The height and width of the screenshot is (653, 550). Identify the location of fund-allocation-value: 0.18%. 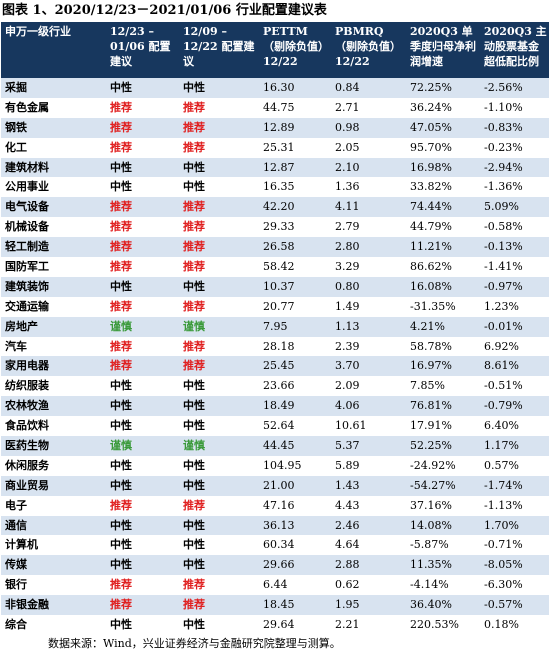
(501, 624).